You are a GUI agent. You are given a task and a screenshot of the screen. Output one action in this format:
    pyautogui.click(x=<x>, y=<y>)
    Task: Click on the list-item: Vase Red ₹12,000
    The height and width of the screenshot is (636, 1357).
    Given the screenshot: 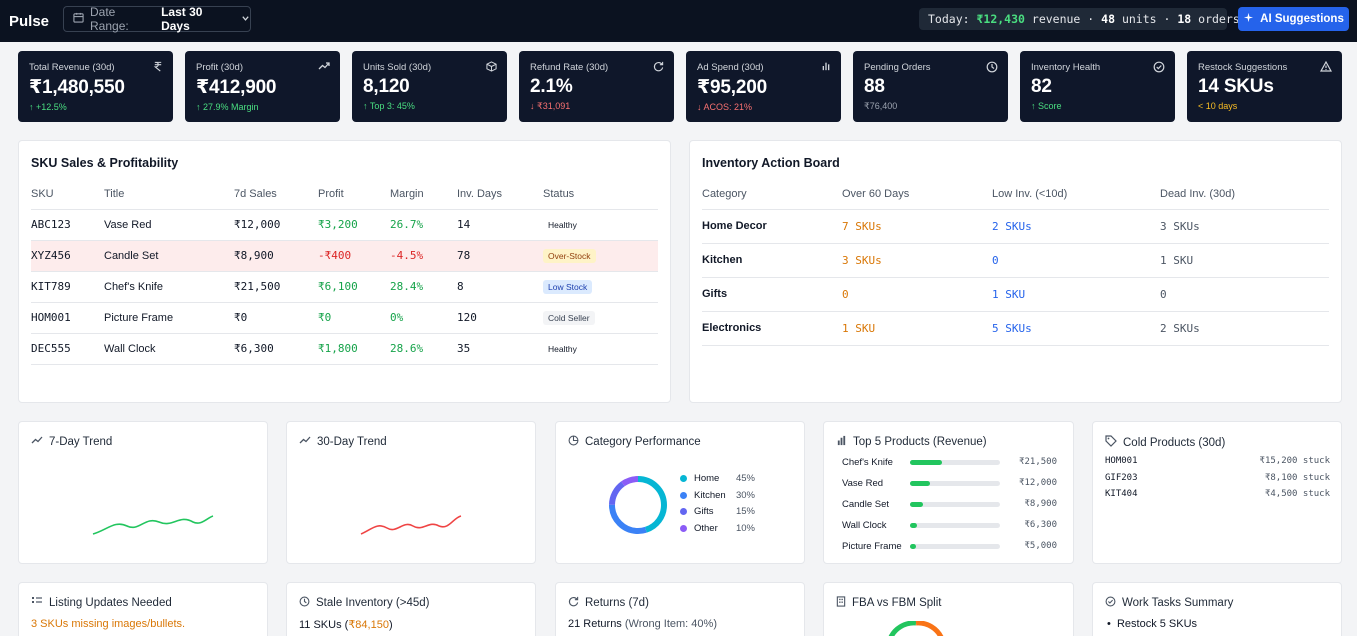 What is the action you would take?
    pyautogui.click(x=949, y=483)
    